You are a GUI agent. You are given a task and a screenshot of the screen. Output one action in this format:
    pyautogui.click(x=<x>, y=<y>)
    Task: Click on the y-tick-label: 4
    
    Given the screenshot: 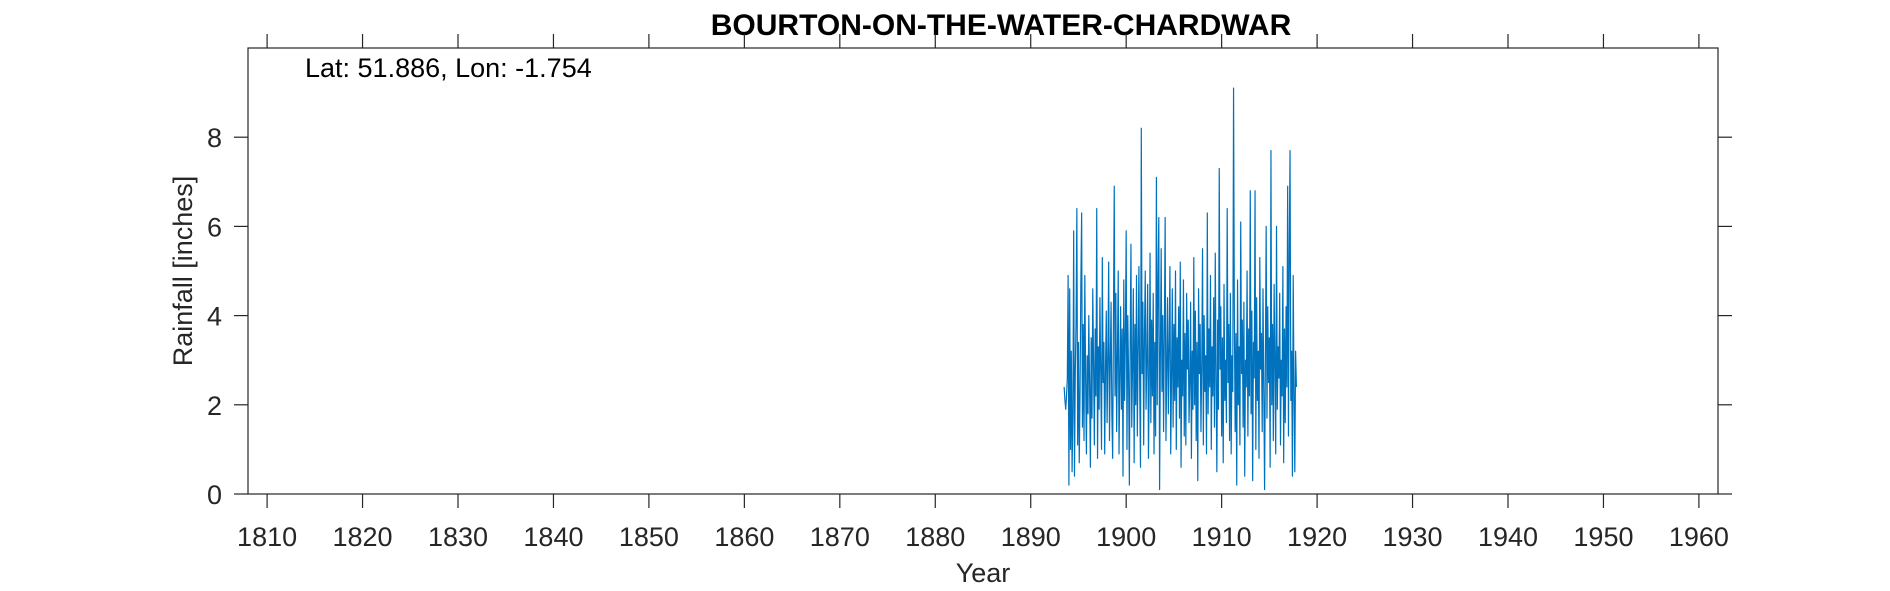 What is the action you would take?
    pyautogui.click(x=214, y=317)
    